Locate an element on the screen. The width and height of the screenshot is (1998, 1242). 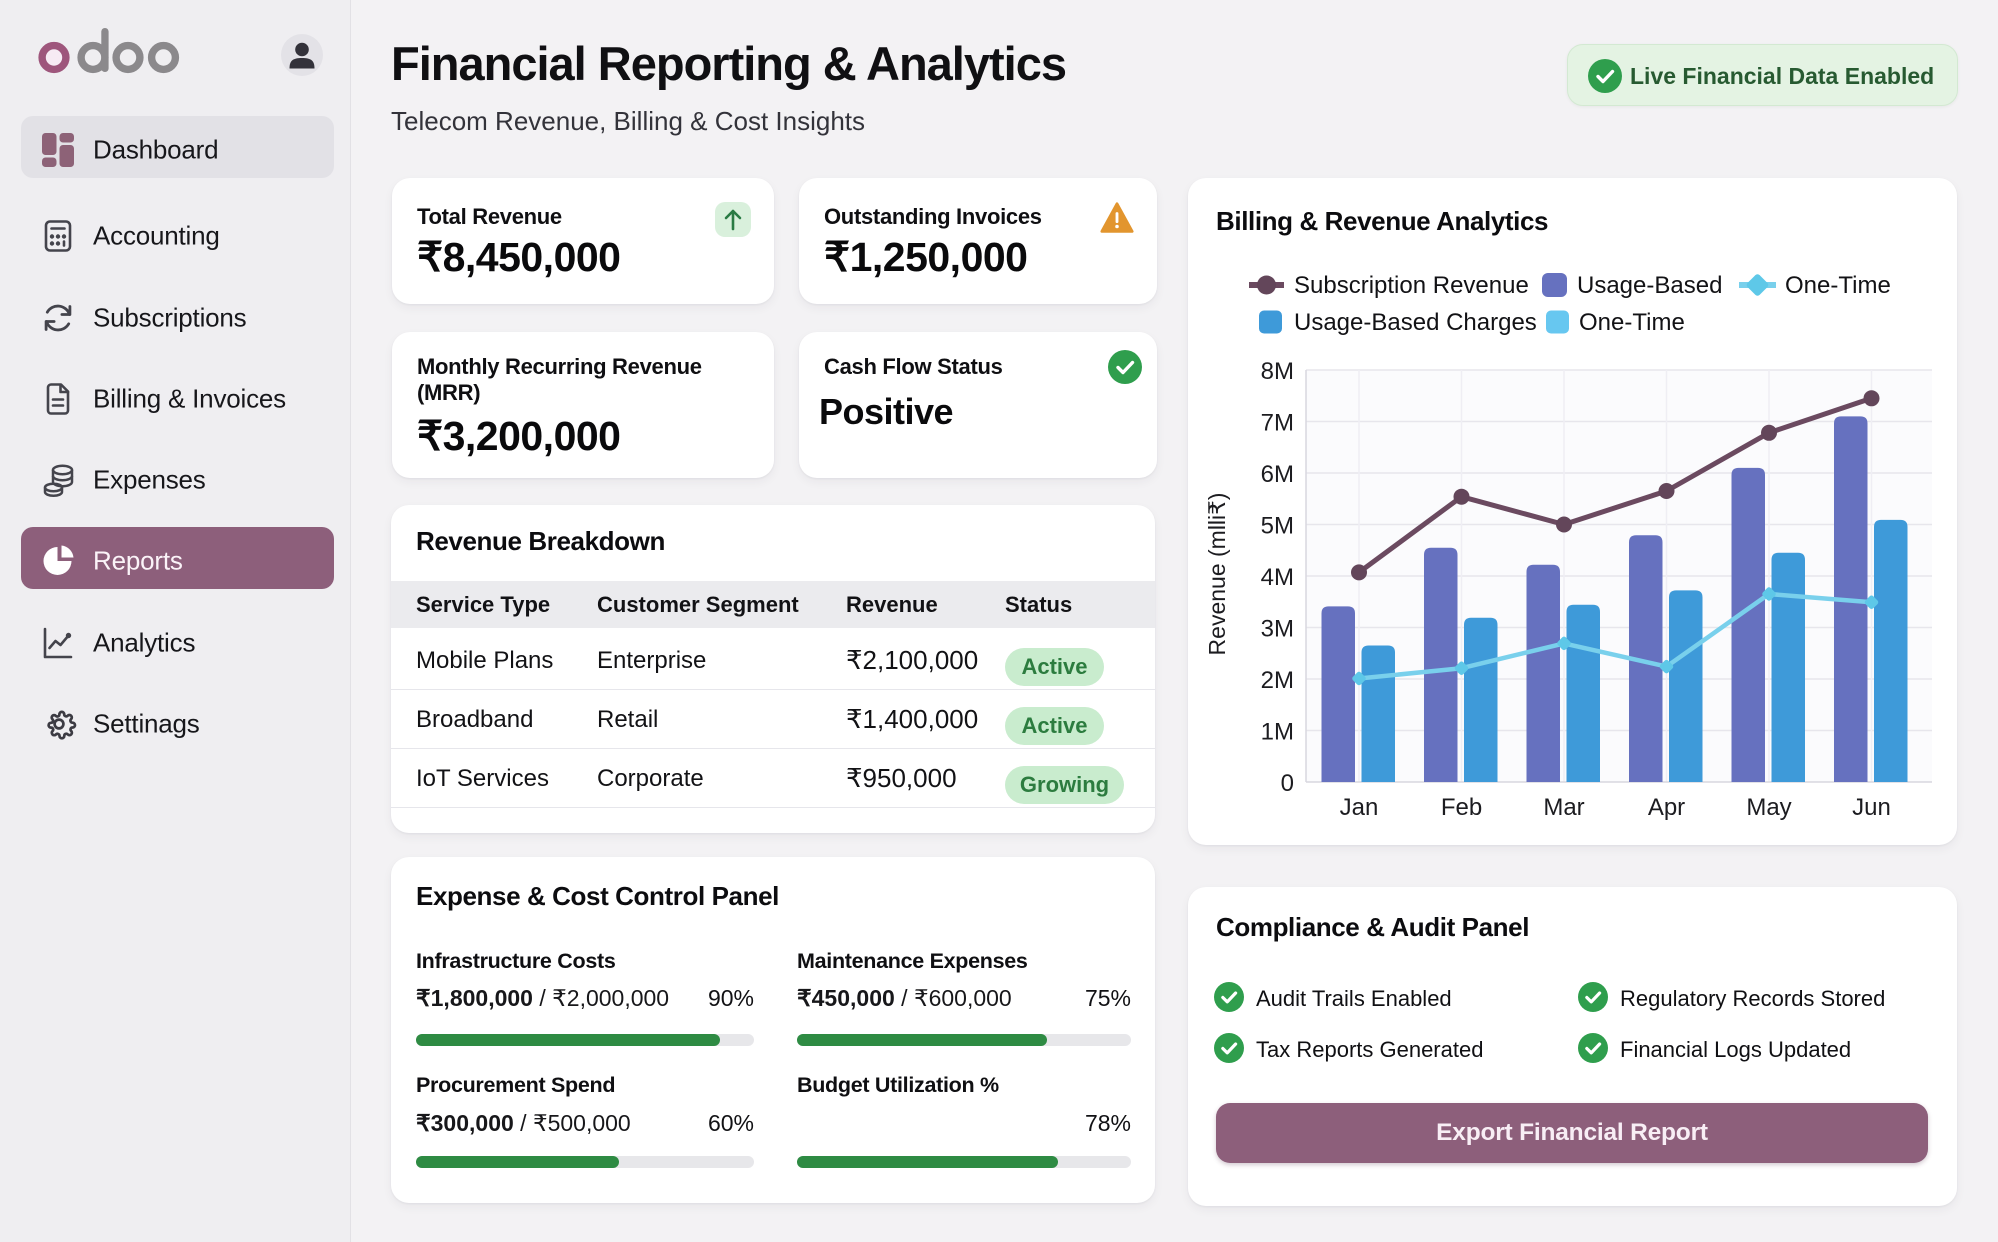
svg-text: Feb is located at coordinates (1461, 807).